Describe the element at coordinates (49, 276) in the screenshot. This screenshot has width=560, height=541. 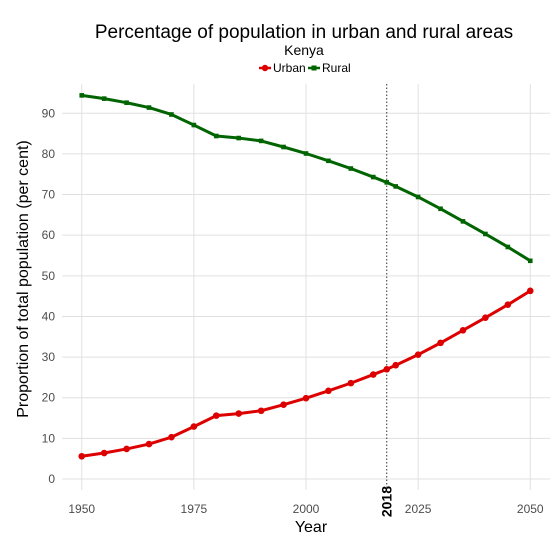
I see `y-tick-label: 50` at that location.